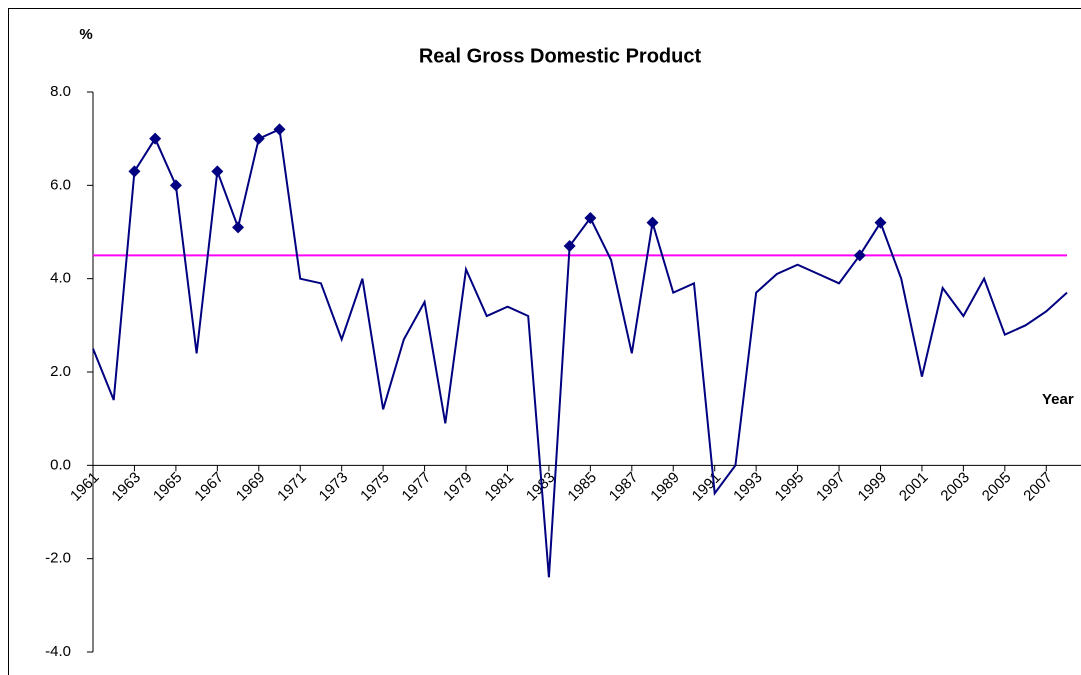 The width and height of the screenshot is (1081, 675). Describe the element at coordinates (60, 278) in the screenshot. I see `y-tick-label: 4.0` at that location.